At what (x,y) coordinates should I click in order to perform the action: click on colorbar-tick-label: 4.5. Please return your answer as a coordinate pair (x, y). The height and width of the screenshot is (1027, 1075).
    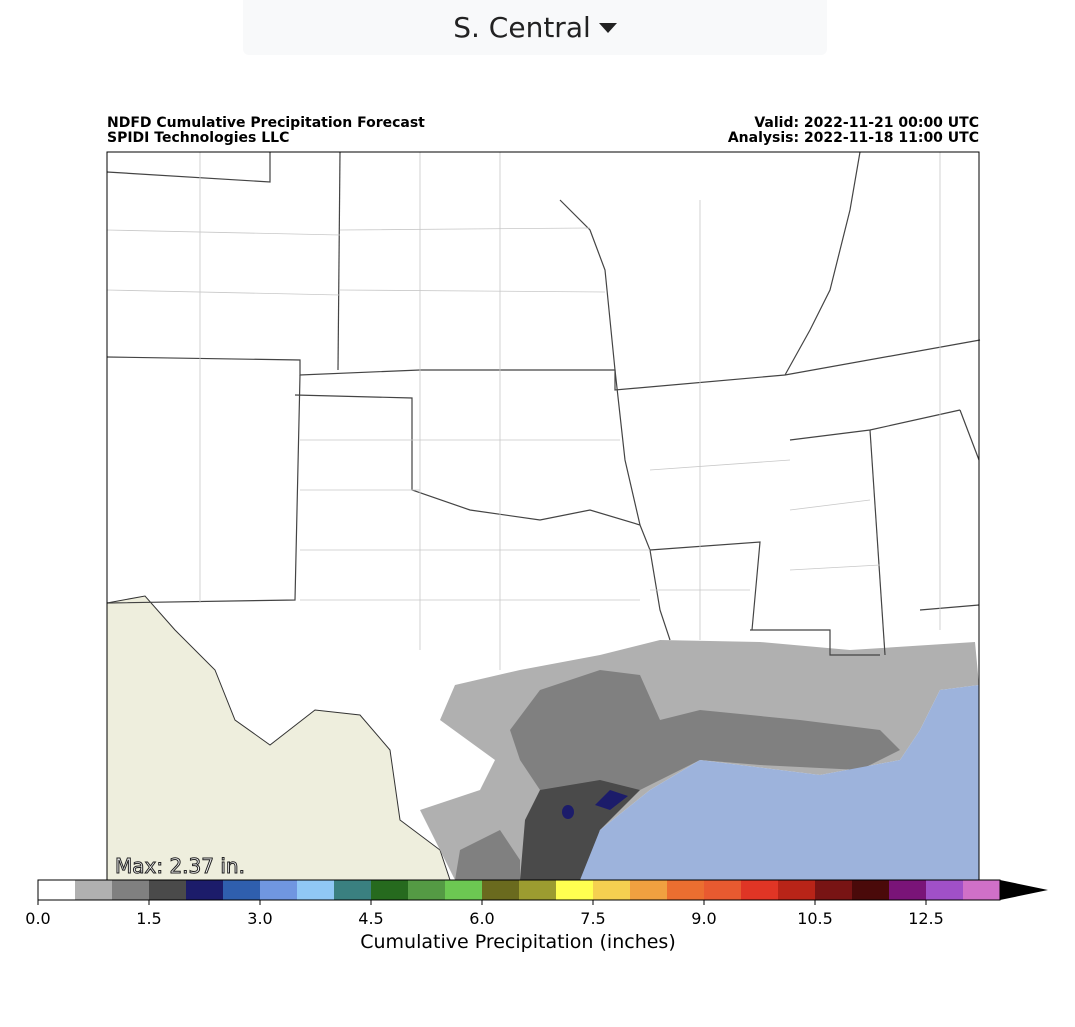
    Looking at the image, I should click on (370, 918).